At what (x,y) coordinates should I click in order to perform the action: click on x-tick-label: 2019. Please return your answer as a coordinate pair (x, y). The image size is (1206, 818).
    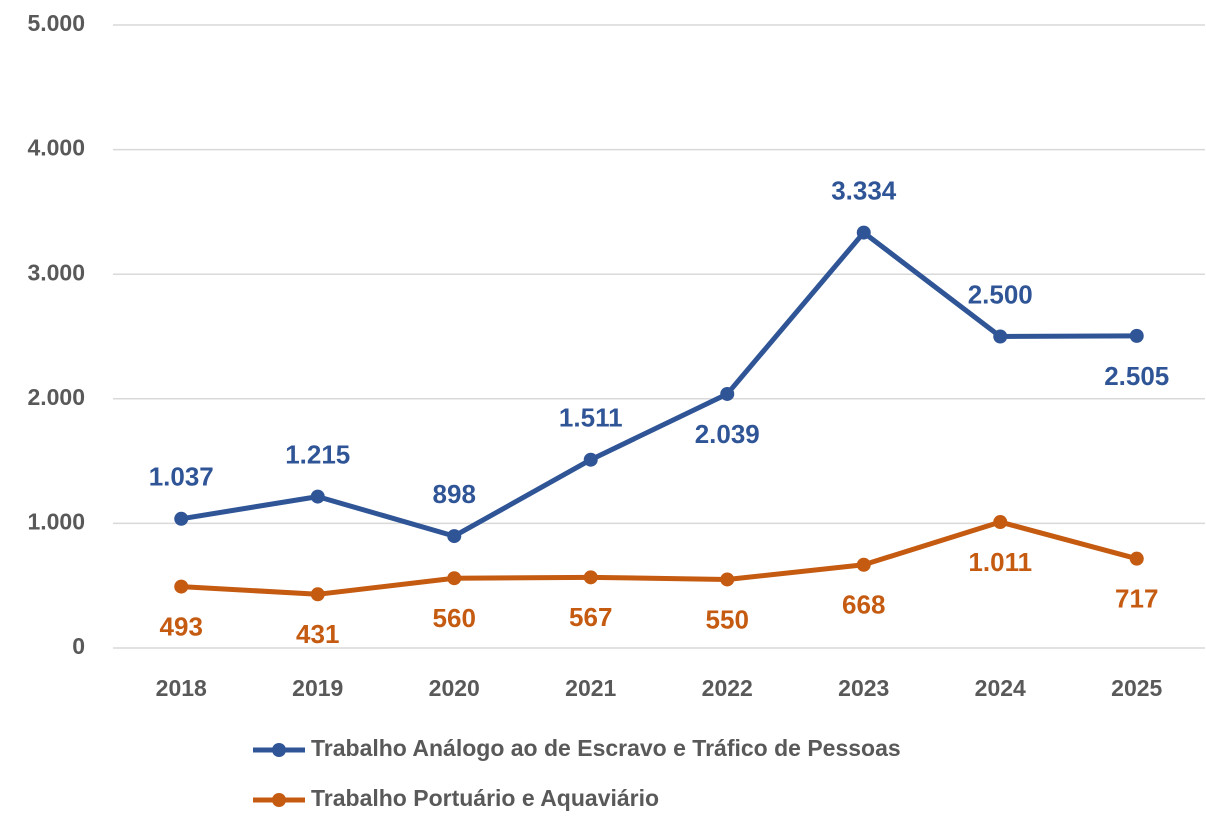
    Looking at the image, I should click on (317, 688).